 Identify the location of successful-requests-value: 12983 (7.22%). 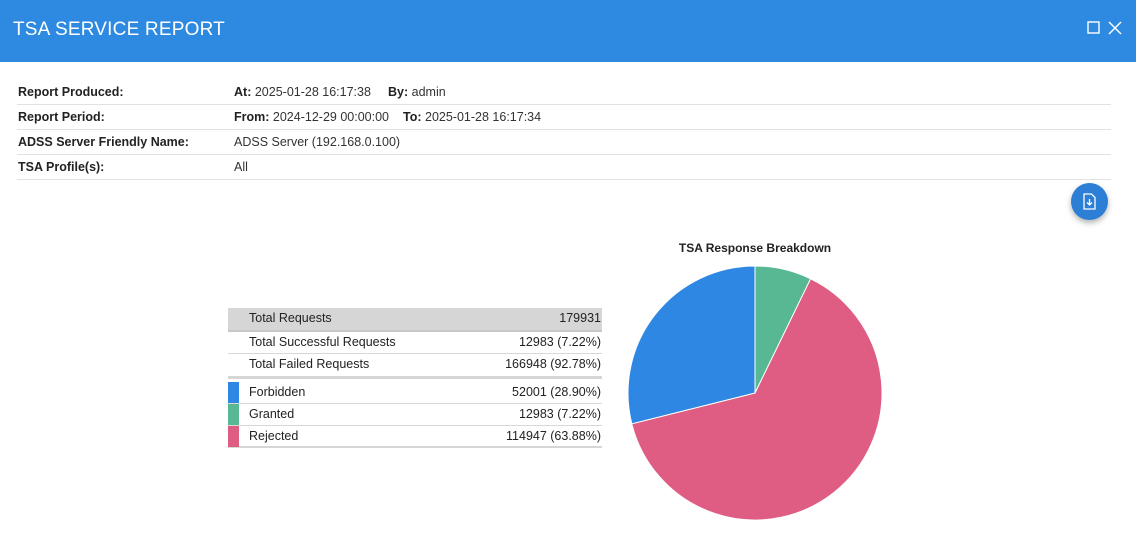
(559, 342).